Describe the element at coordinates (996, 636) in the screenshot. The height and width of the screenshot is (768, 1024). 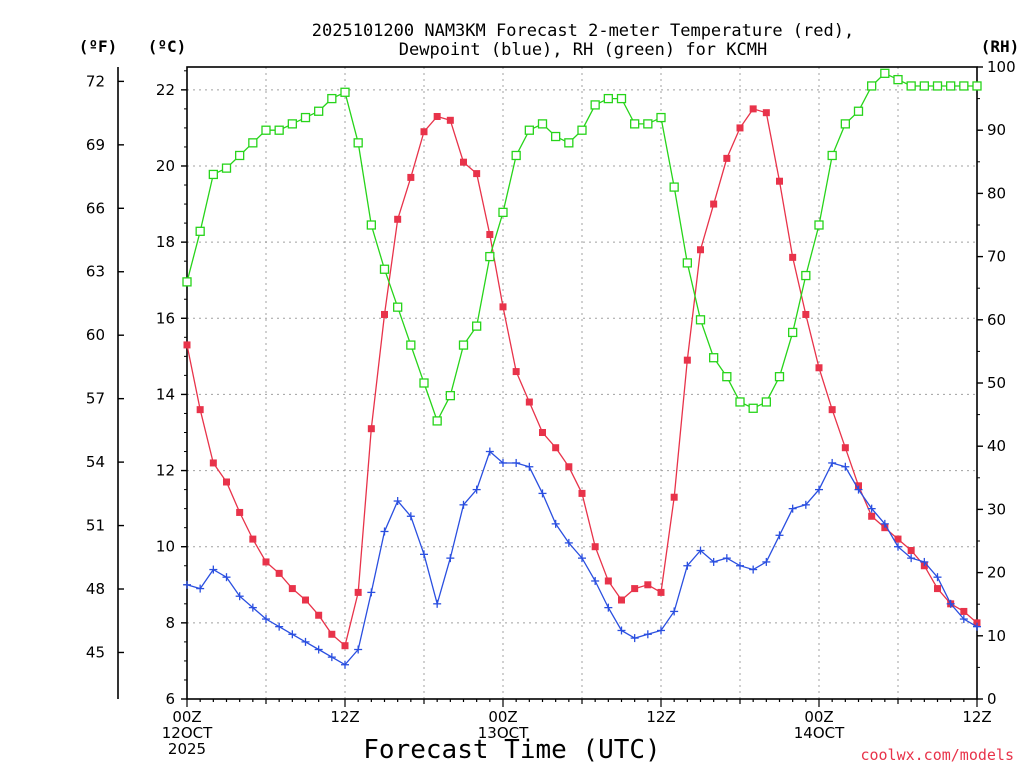
I see `rh-tick-label: 10` at that location.